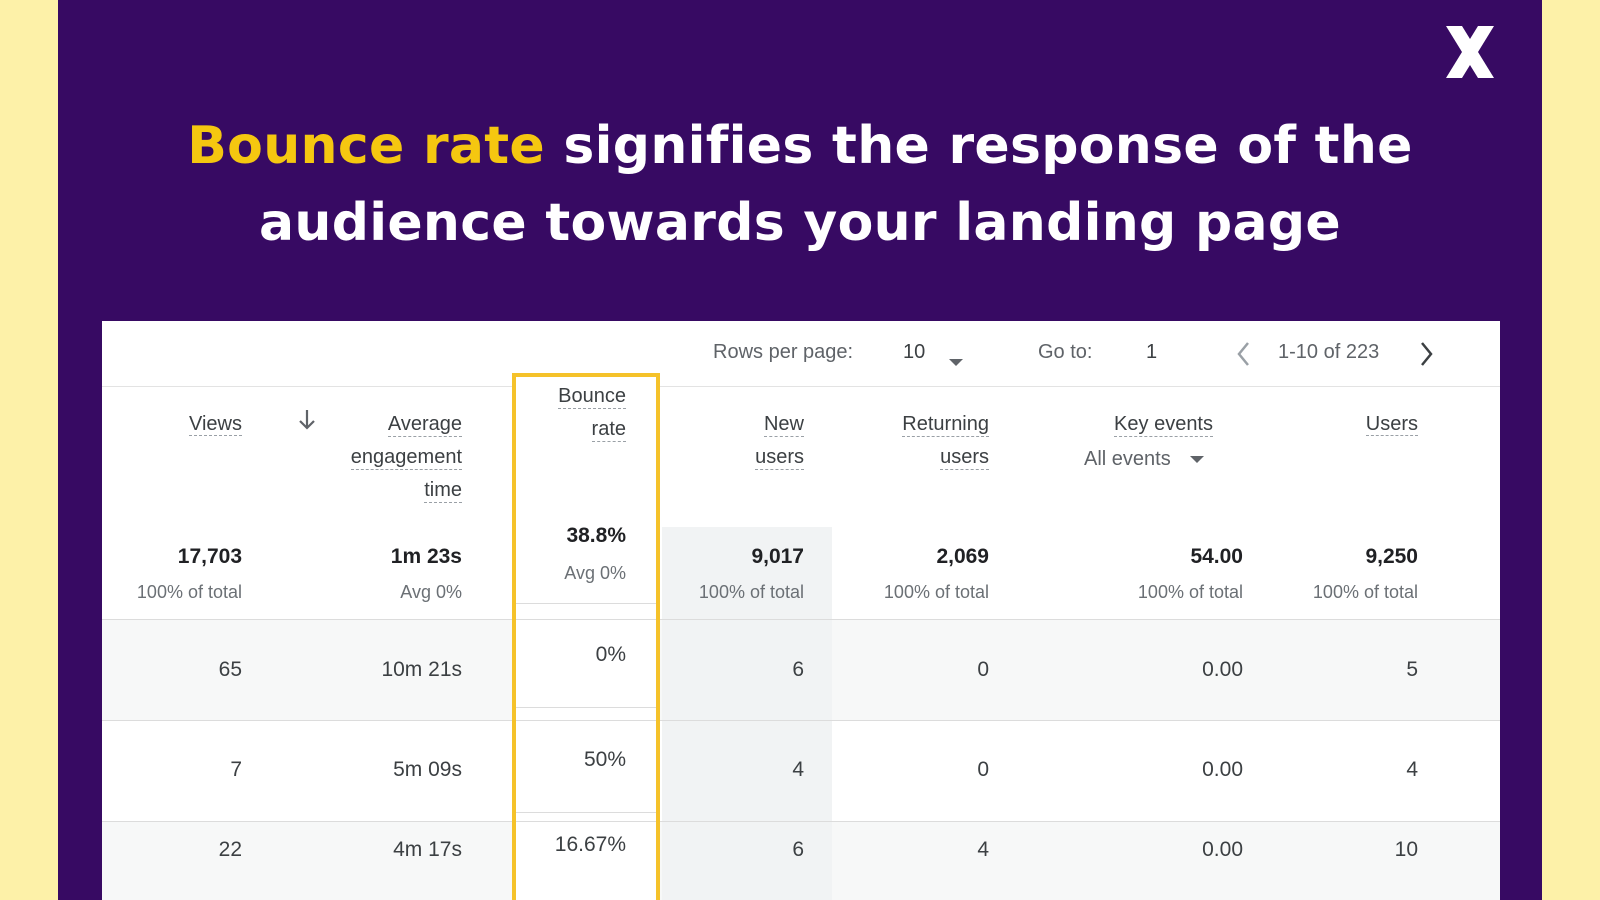  What do you see at coordinates (592, 397) in the screenshot?
I see `header-bounce-rate-line-1: Bounce` at bounding box center [592, 397].